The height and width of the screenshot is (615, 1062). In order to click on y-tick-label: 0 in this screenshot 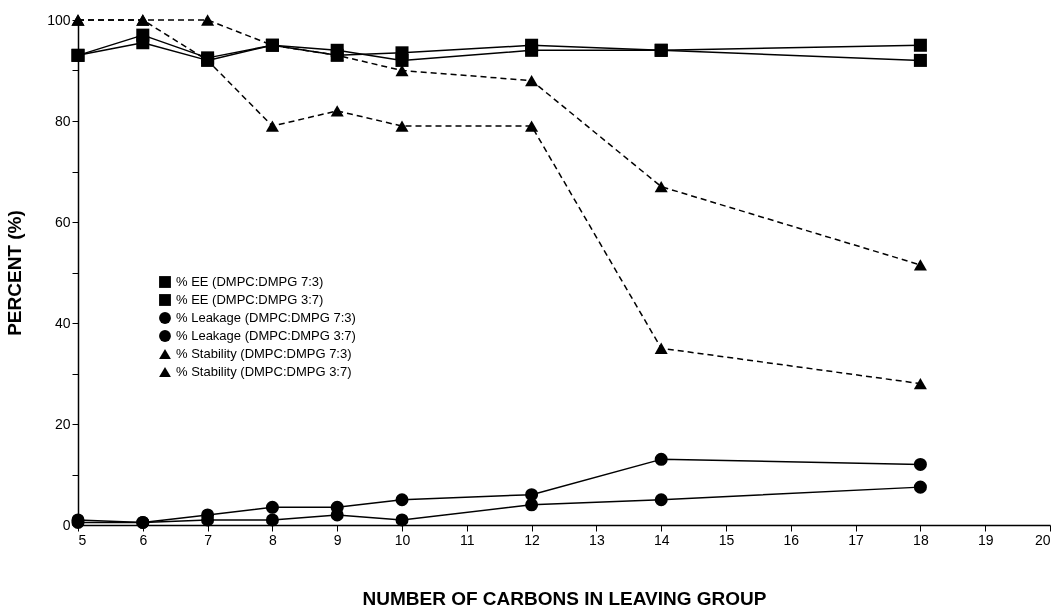, I will do `click(66, 524)`.